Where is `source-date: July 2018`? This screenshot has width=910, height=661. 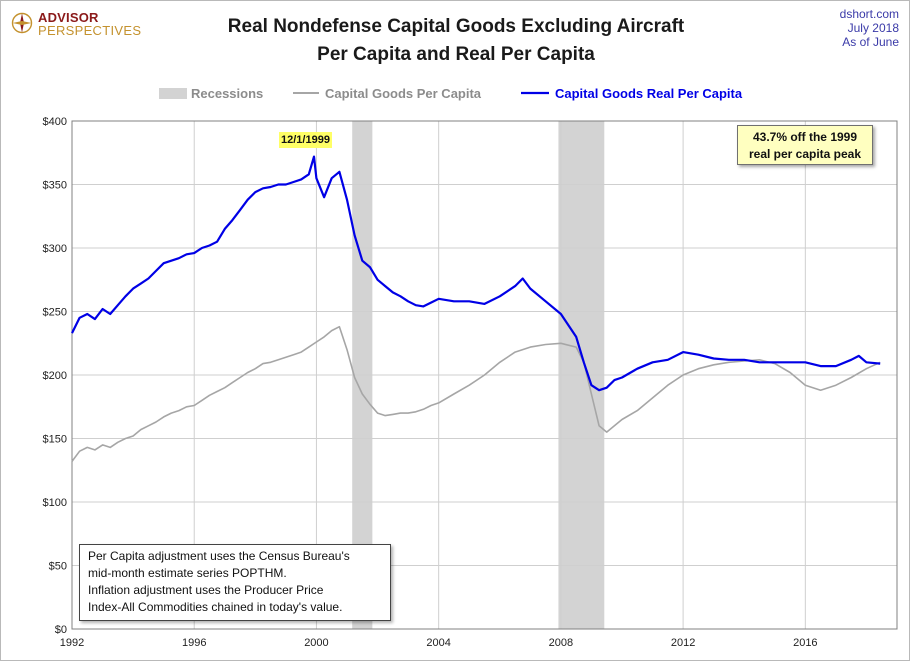
source-date: July 2018 is located at coordinates (873, 28).